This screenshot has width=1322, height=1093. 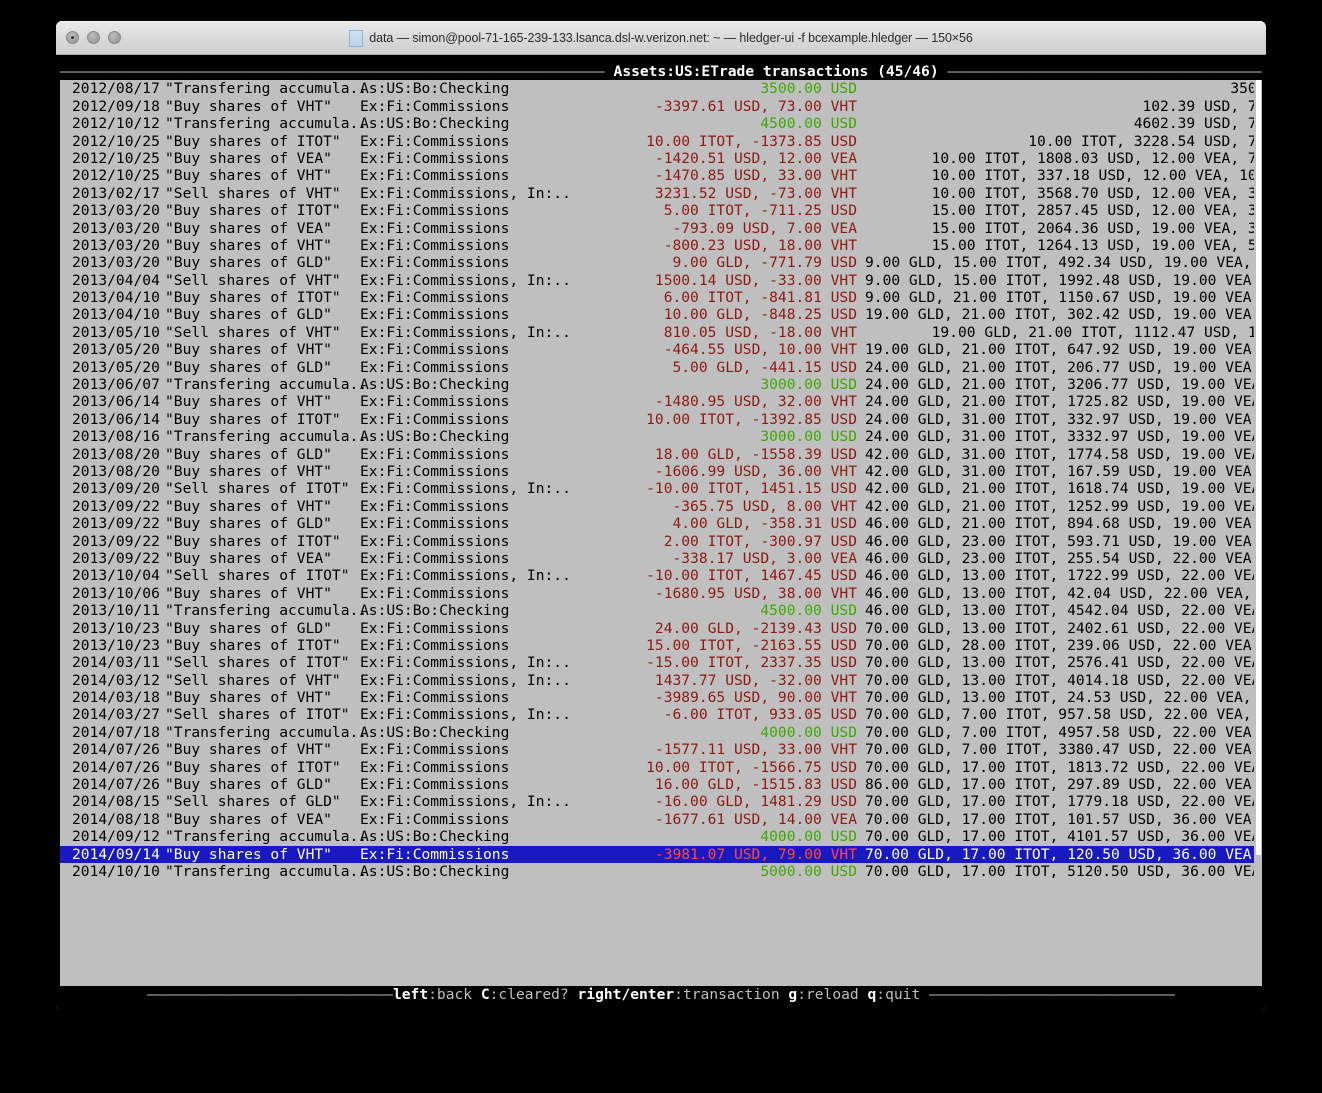 I want to click on transaction-amount: 6.00 ITOT, -841.81 USD, so click(x=760, y=298).